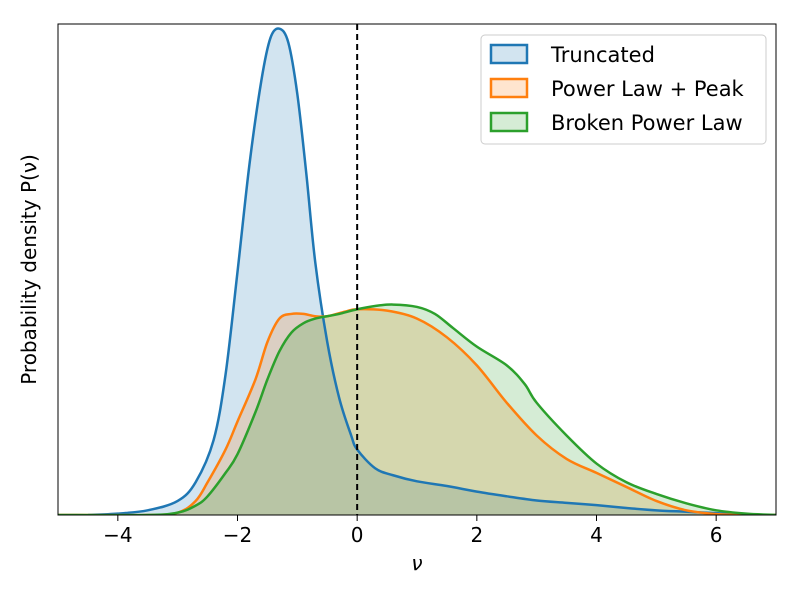  Describe the element at coordinates (237, 535) in the screenshot. I see `x-tick-label: −2` at that location.